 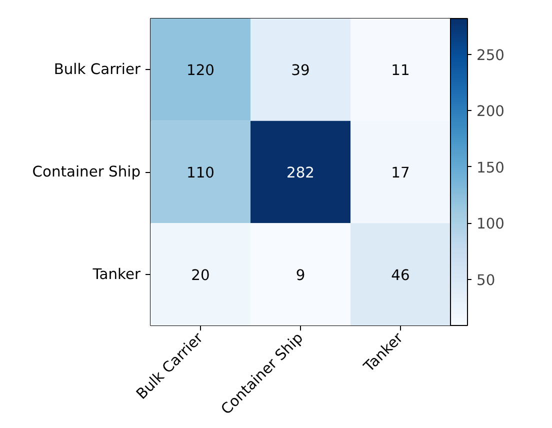 What do you see at coordinates (400, 173) in the screenshot?
I see `data-label: 17` at bounding box center [400, 173].